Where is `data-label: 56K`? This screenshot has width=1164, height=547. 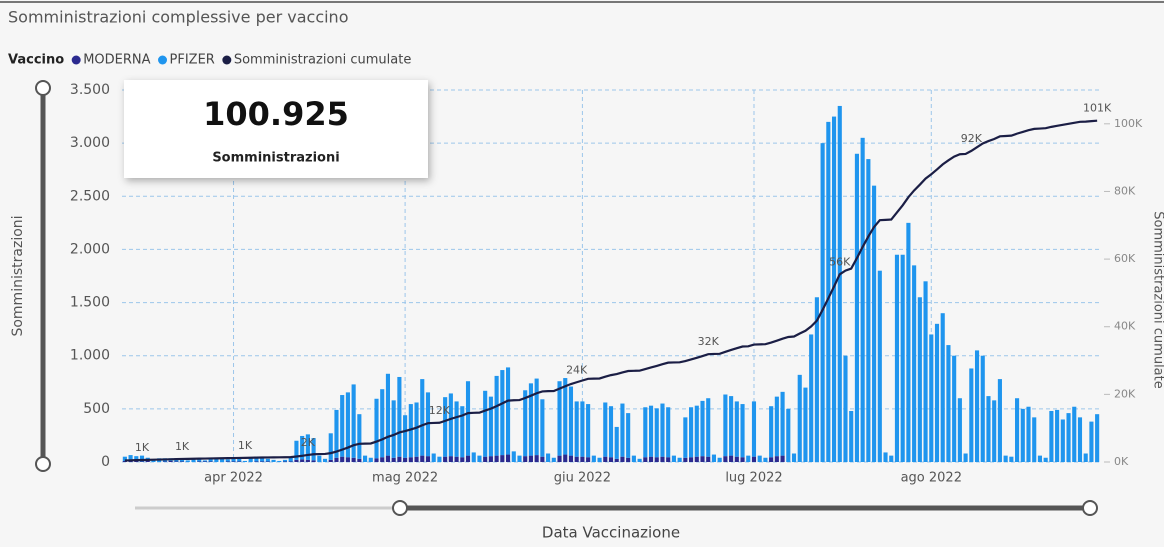
data-label: 56K is located at coordinates (840, 261).